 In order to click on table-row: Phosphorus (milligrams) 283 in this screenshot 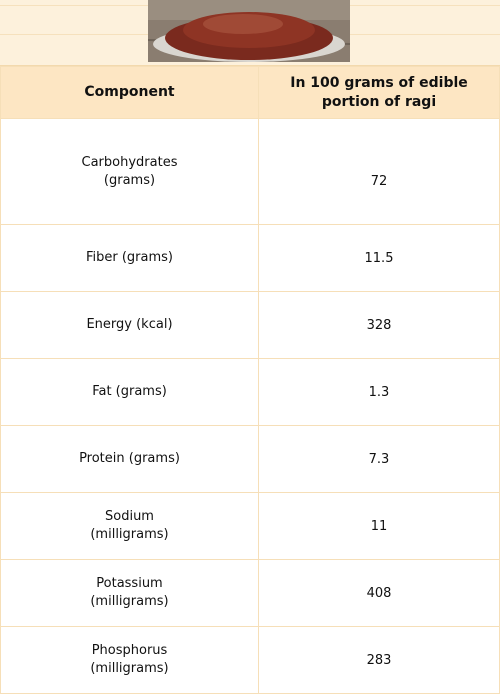, I will do `click(250, 660)`.